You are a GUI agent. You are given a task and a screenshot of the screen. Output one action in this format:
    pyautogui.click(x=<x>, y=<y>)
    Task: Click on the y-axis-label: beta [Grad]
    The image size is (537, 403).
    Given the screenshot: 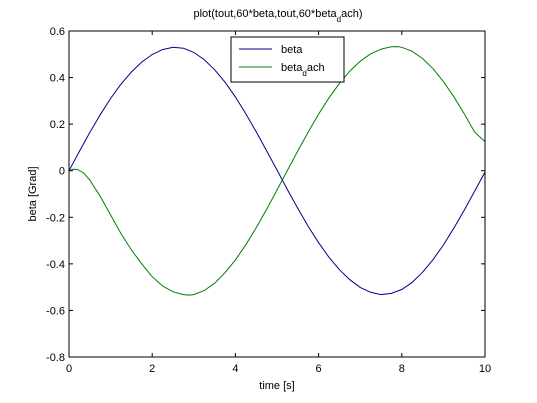 What is the action you would take?
    pyautogui.click(x=33, y=193)
    